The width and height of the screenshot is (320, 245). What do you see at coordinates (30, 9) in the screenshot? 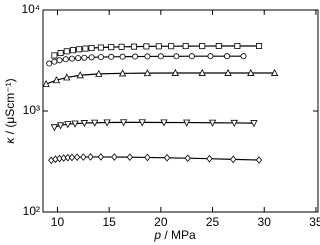
I see `y-tick-label: 10⁴` at bounding box center [30, 9].